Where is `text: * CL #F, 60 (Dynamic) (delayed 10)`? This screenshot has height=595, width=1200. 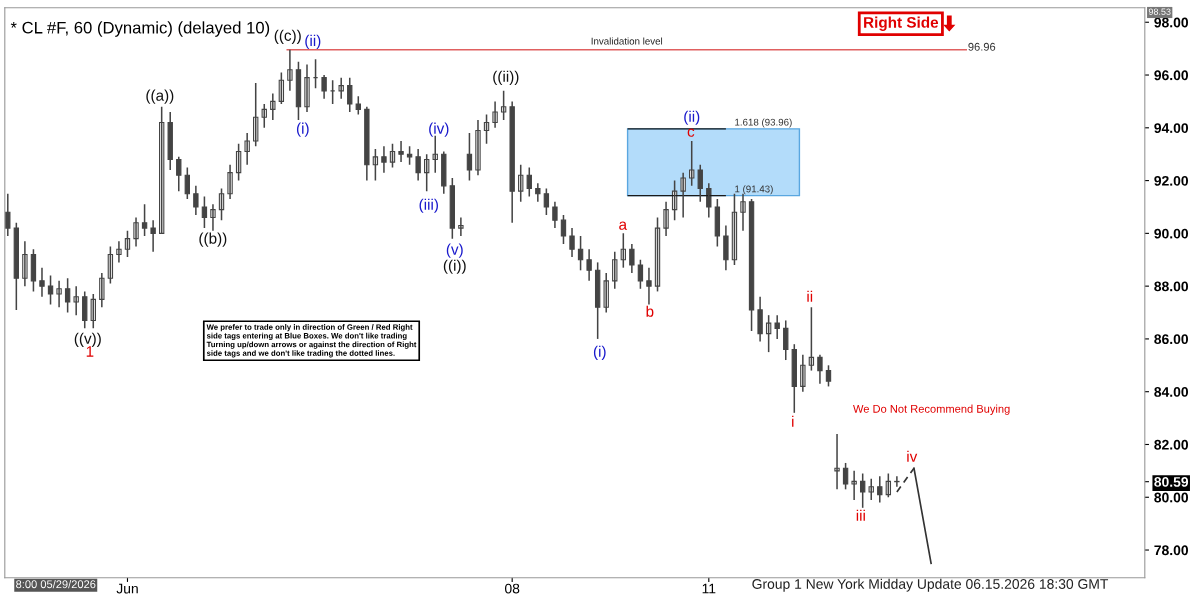 text: * CL #F, 60 (Dynamic) (delayed 10) is located at coordinates (140, 29).